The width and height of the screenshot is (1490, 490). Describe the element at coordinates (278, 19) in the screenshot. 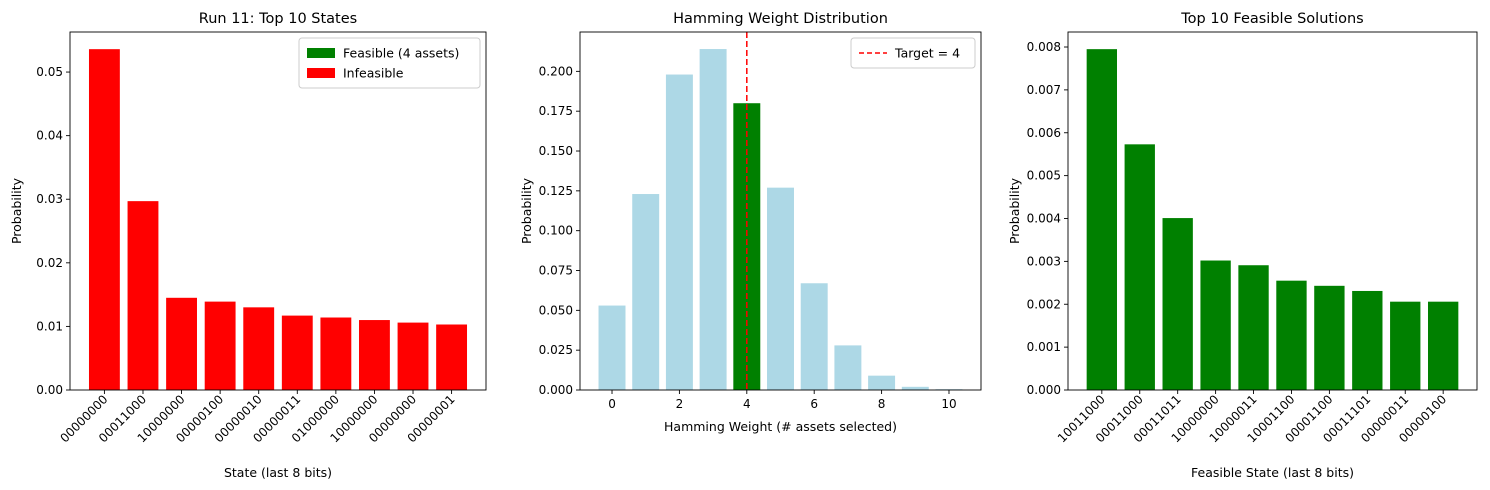

I see `chart-title: Run 11: Top 10 States` at that location.